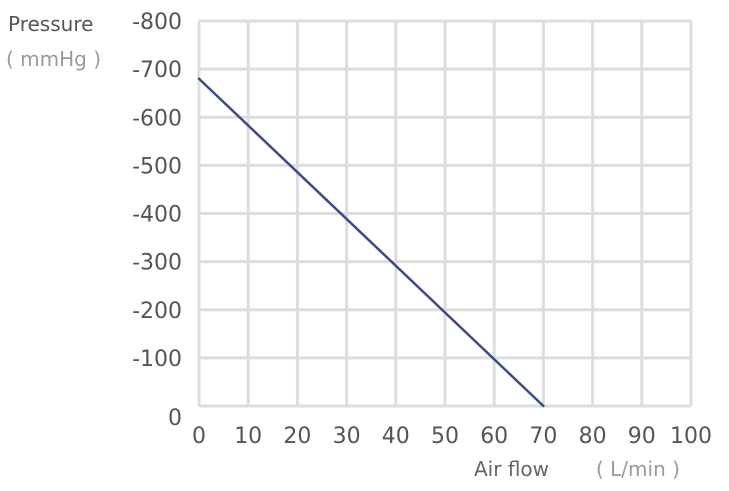 This screenshot has height=491, width=729. What do you see at coordinates (638, 469) in the screenshot?
I see `x-axis-unit: ( L/min )` at bounding box center [638, 469].